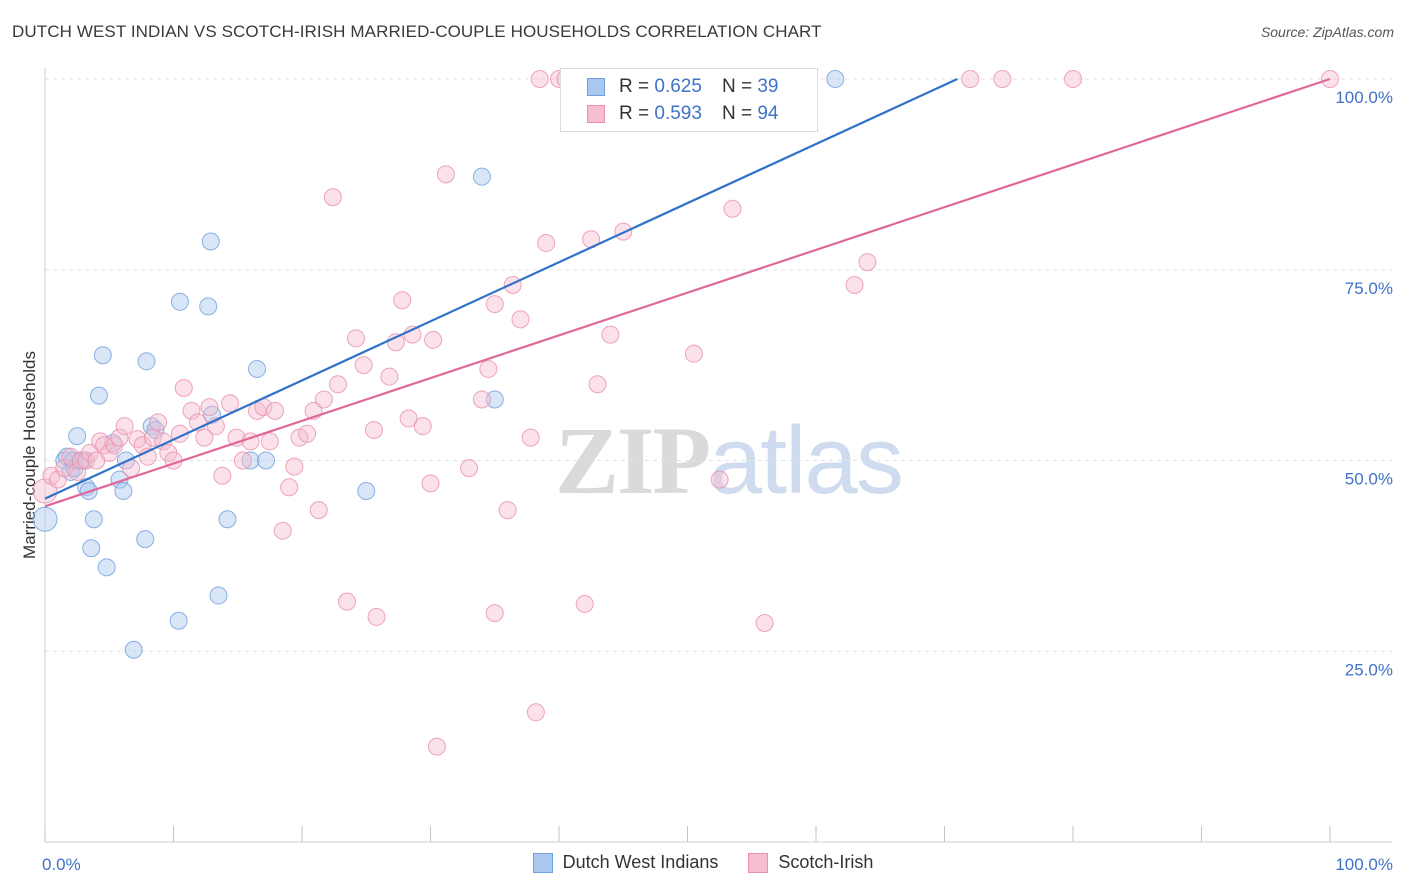 The image size is (1406, 892). I want to click on x-tick-label-min: 0.0%, so click(61, 864).